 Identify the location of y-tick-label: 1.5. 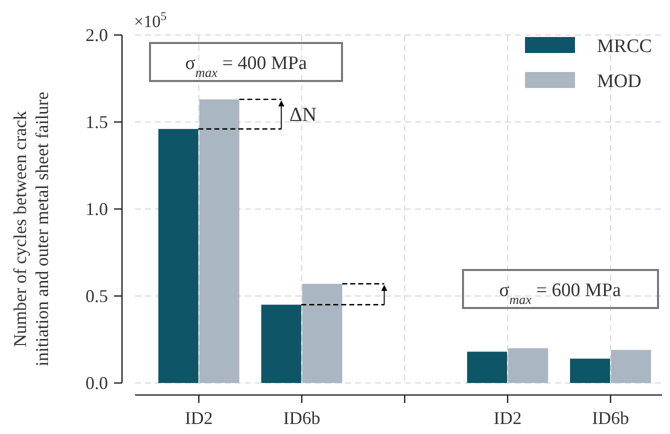
(97, 122).